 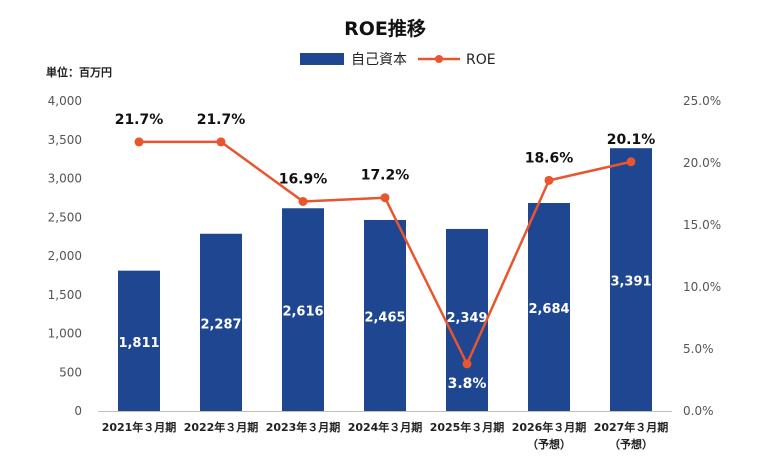 What do you see at coordinates (631, 427) in the screenshot?
I see `x-axis-tick-label: 2027年３月期` at bounding box center [631, 427].